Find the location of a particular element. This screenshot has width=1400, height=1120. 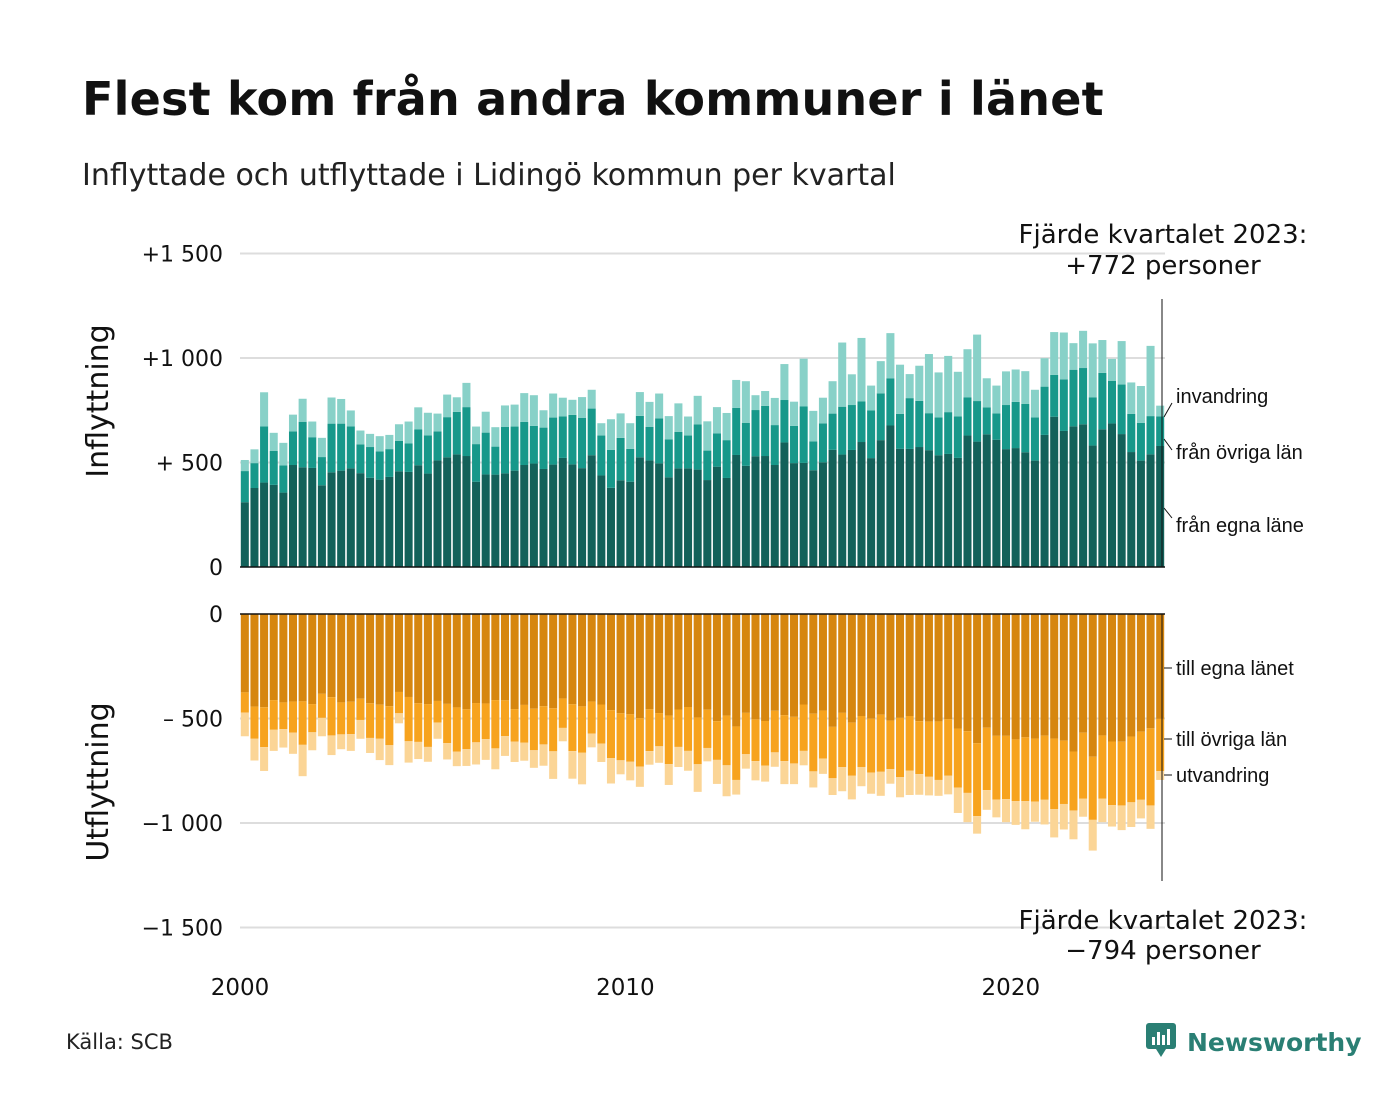

bar-out-s0-q82 is located at coordinates (1034, 676).